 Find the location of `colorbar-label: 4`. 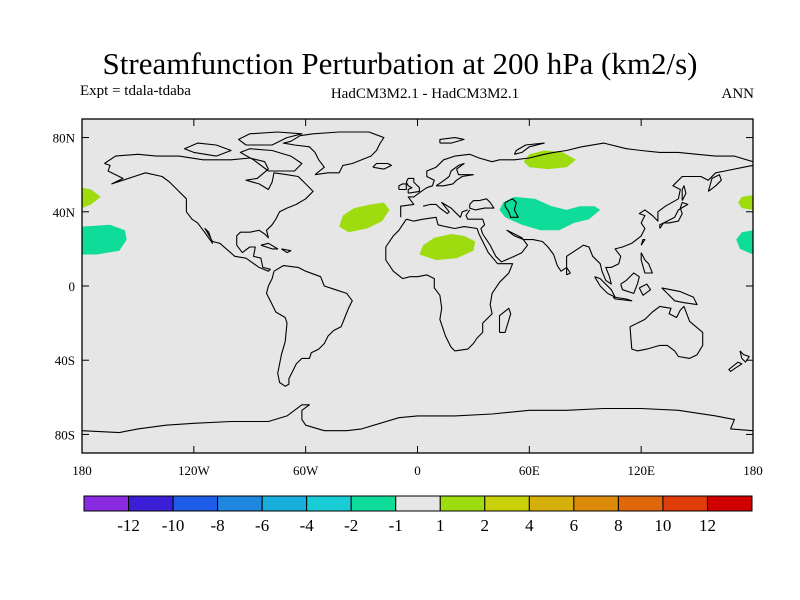

colorbar-label: 4 is located at coordinates (529, 525).